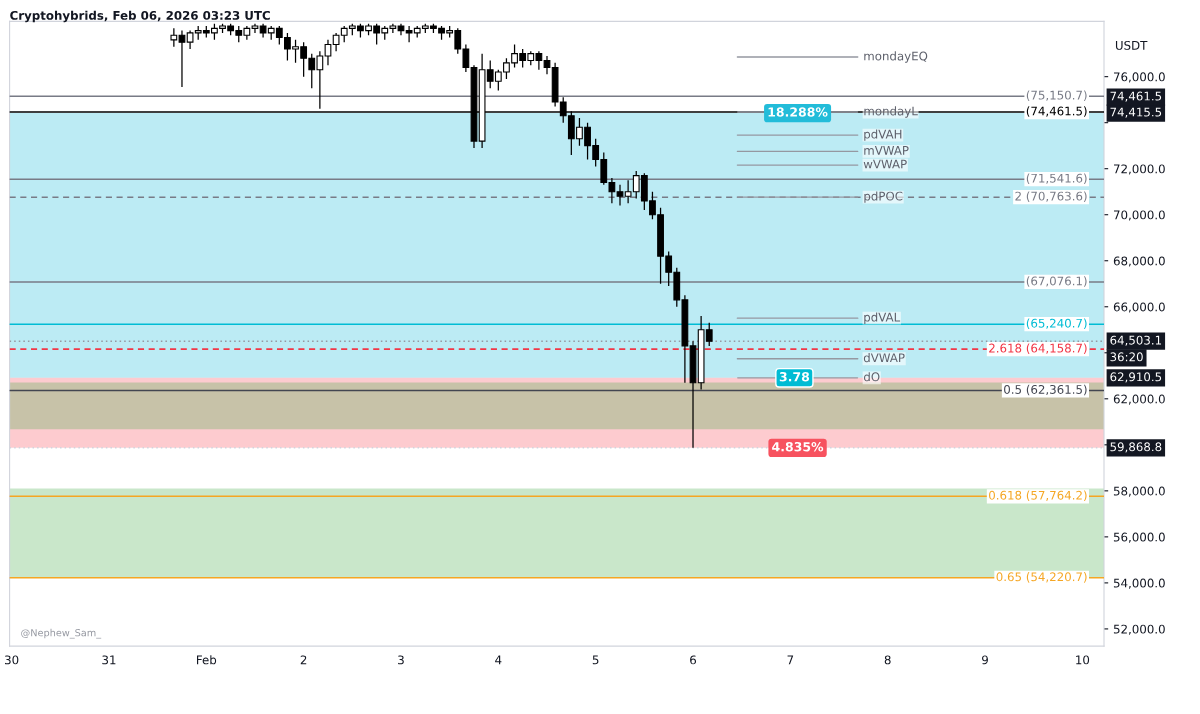  What do you see at coordinates (1126, 357) in the screenshot?
I see `text: 36:20` at bounding box center [1126, 357].